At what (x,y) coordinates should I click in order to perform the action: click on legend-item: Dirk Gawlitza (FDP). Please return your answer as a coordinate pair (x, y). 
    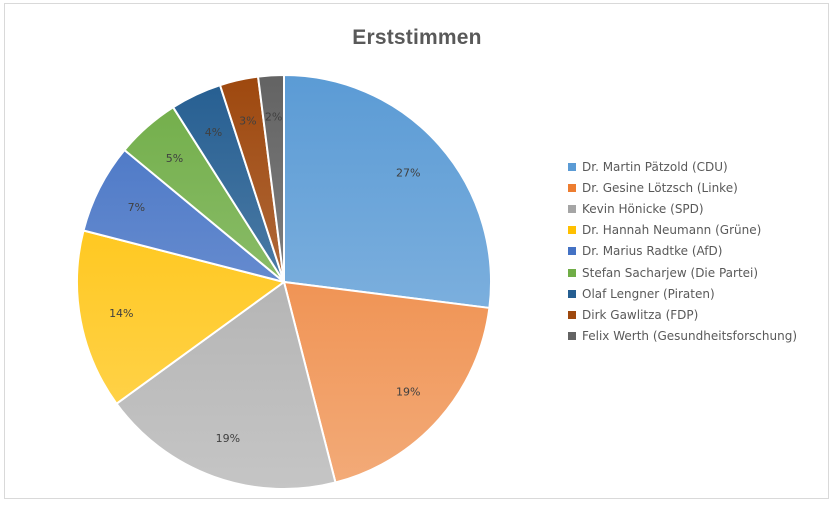
    Looking at the image, I should click on (682, 314).